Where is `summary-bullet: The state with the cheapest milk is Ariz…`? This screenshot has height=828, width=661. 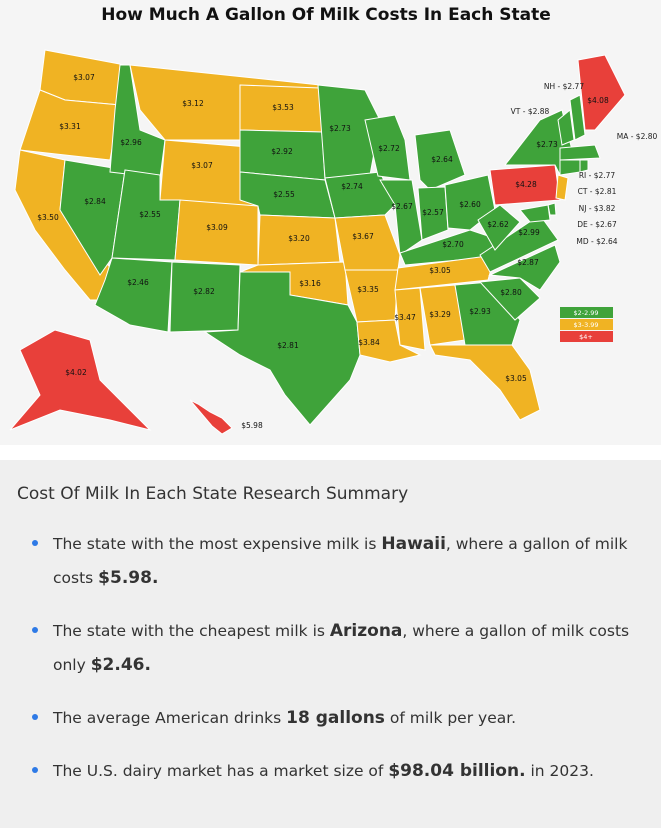 summary-bullet: The state with the cheapest milk is Ariz… is located at coordinates (340, 648).